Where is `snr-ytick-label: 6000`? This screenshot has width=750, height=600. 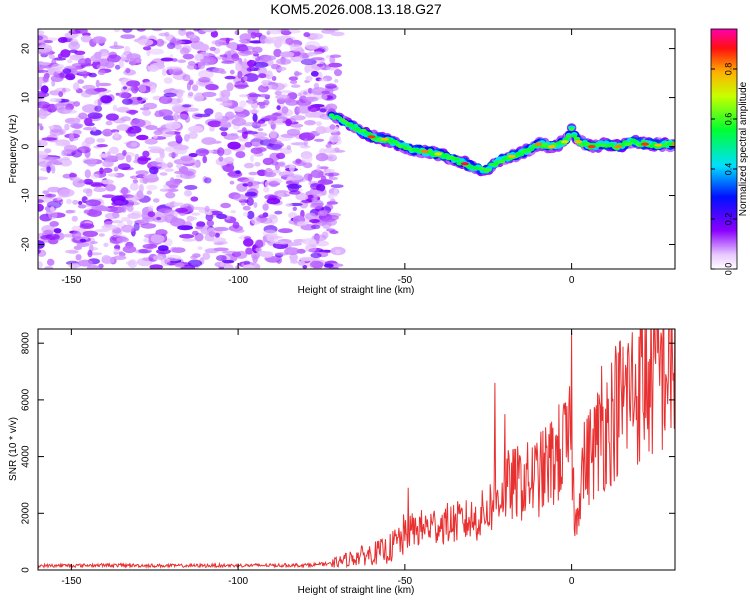
snr-ytick-label: 6000 is located at coordinates (26, 399).